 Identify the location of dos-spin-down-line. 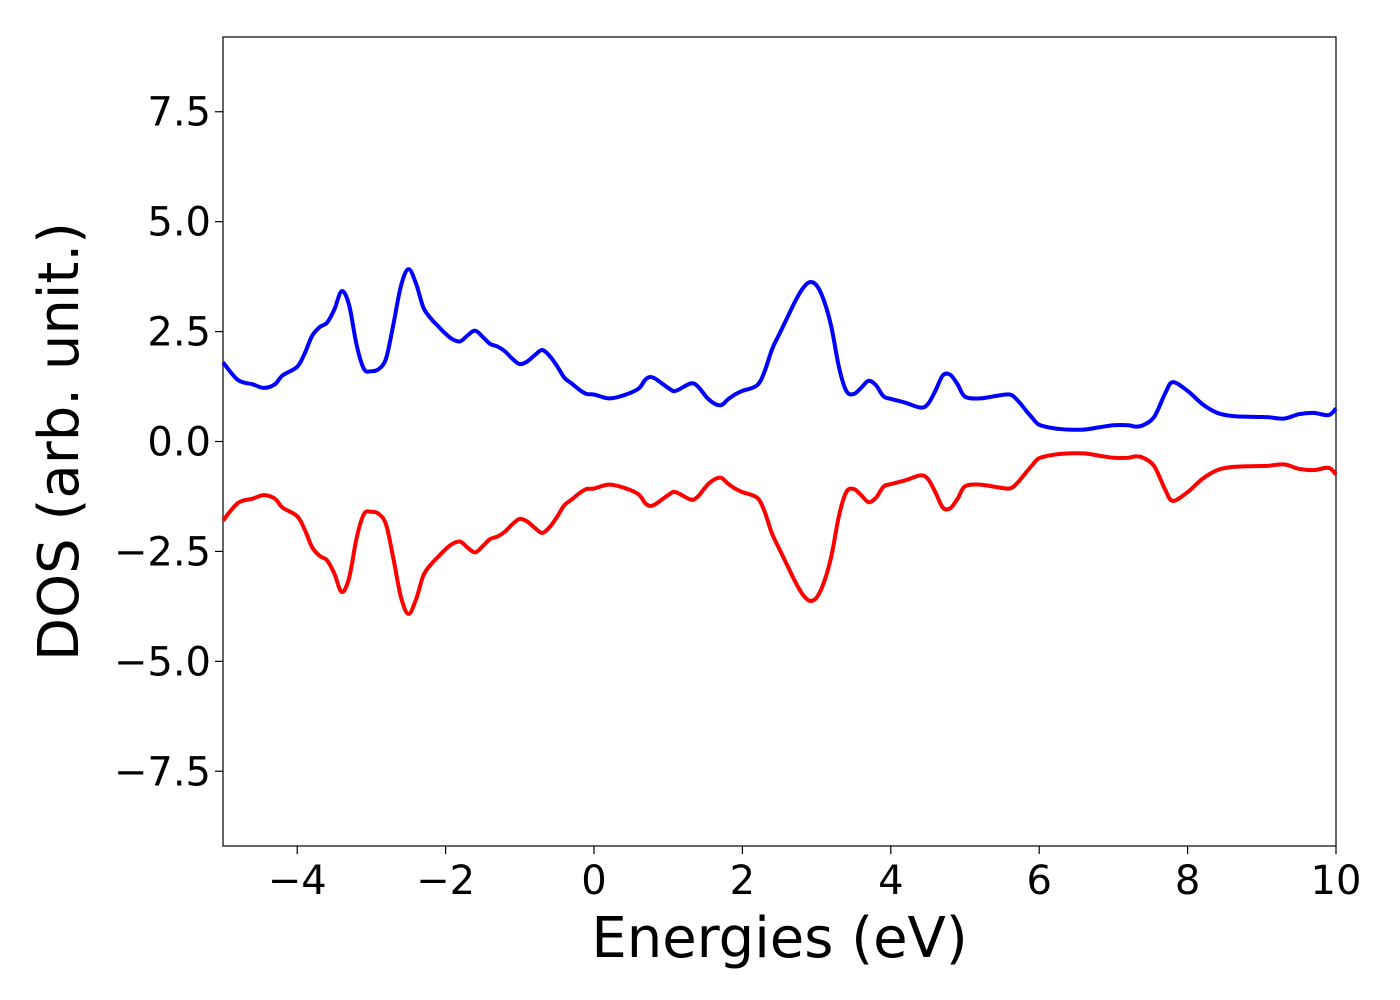
(779, 533).